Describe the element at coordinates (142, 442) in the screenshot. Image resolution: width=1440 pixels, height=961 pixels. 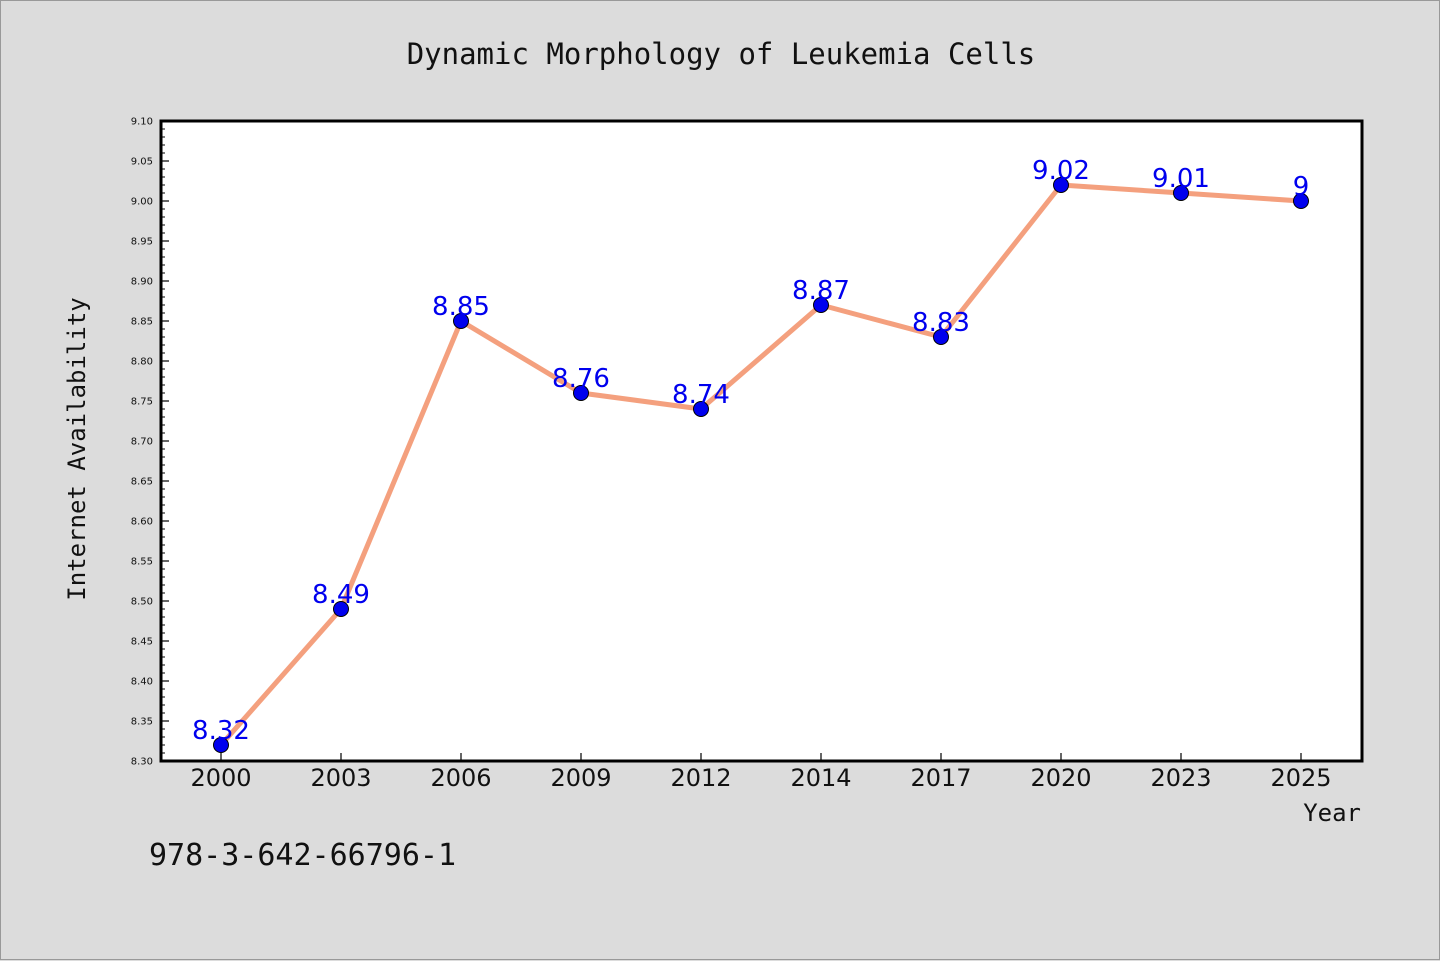
I see `y-tick-label: 8.70` at that location.